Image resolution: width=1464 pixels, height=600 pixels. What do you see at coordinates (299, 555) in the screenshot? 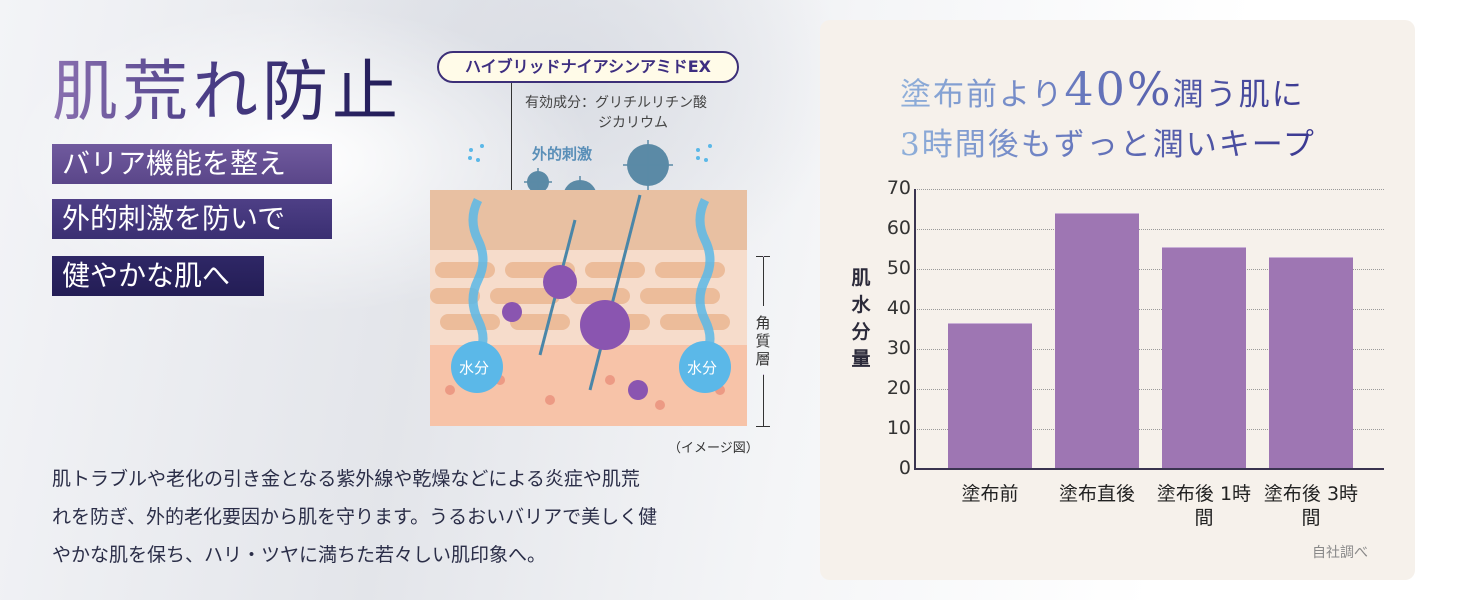
I see `description-line-3: やかな肌を保ち、ハリ・ツヤに満ちた若々しい肌印象へ。` at bounding box center [299, 555].